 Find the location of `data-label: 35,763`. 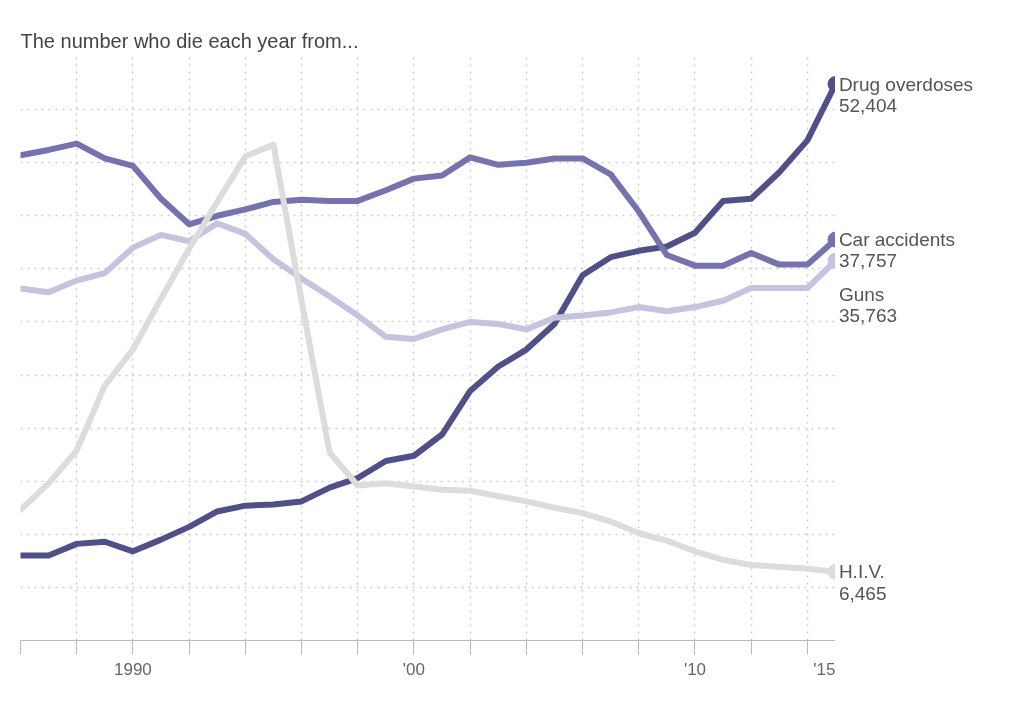

data-label: 35,763 is located at coordinates (868, 316).